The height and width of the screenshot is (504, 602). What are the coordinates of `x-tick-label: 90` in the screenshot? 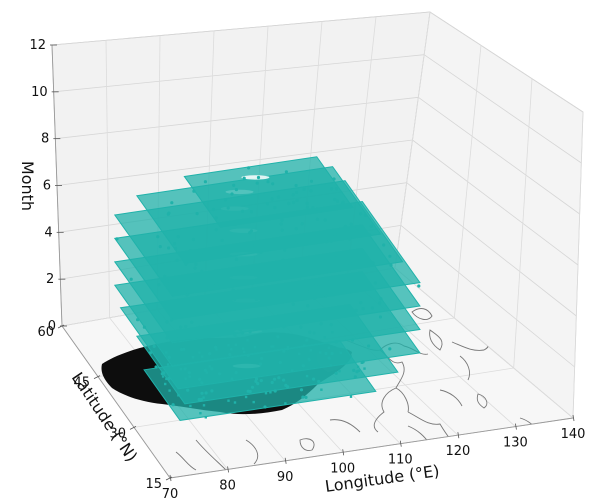 It's located at (285, 477).